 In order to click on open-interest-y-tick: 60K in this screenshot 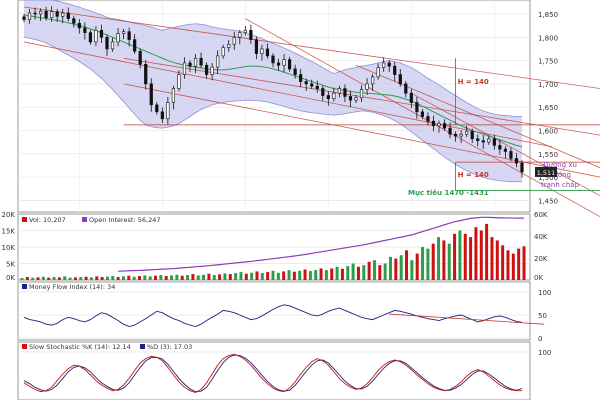, I will do `click(541, 215)`.